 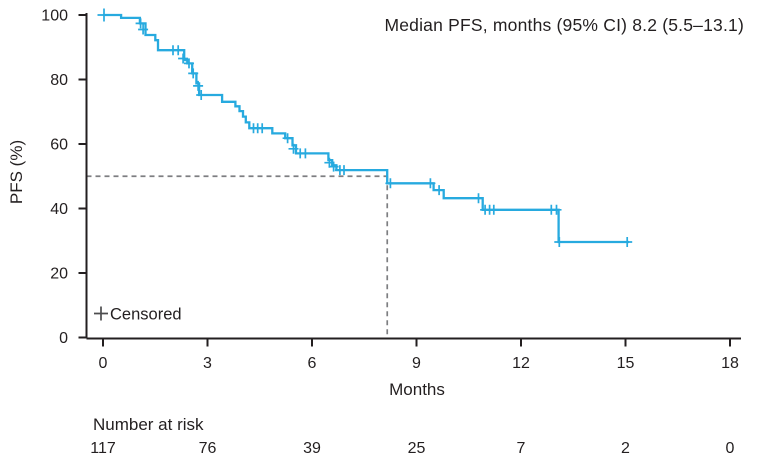 What do you see at coordinates (312, 363) in the screenshot?
I see `x-tick-label: 6` at bounding box center [312, 363].